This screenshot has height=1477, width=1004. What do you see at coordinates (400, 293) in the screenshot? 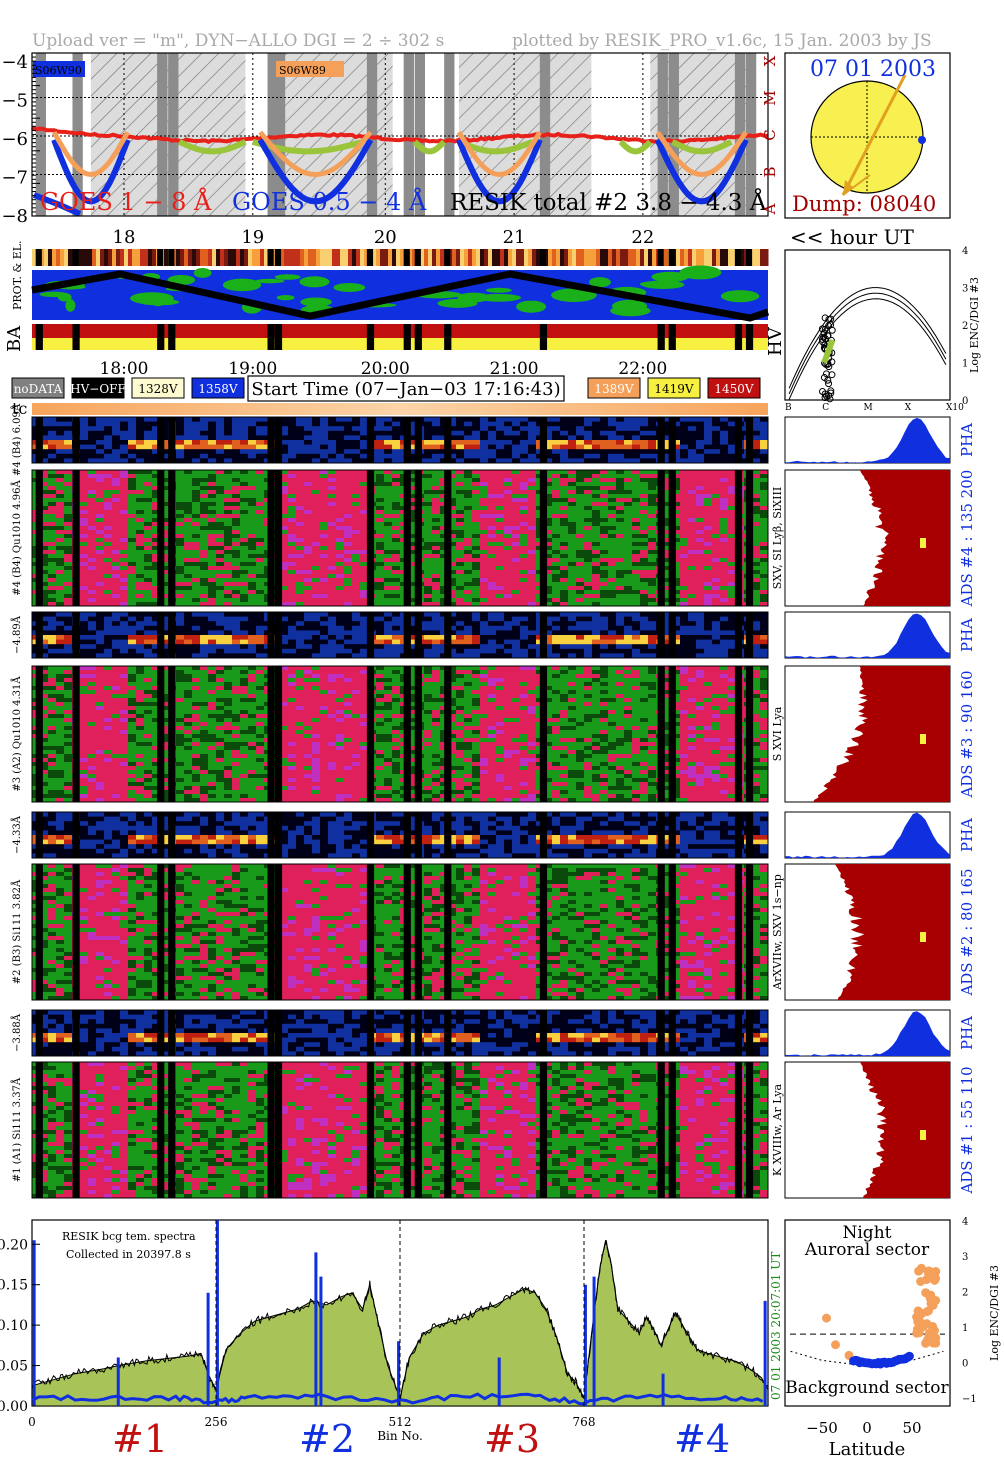
I see `orbit-map` at bounding box center [400, 293].